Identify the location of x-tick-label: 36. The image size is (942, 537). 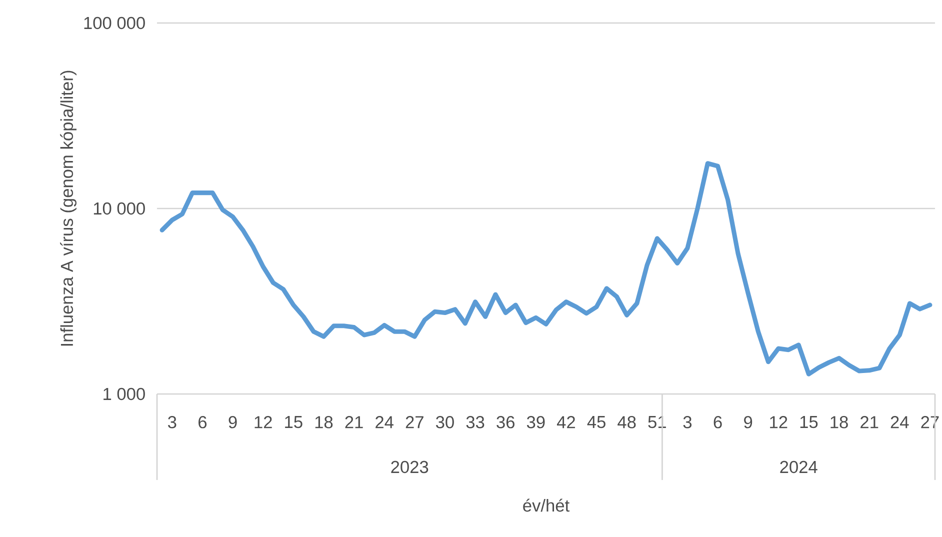
(505, 422).